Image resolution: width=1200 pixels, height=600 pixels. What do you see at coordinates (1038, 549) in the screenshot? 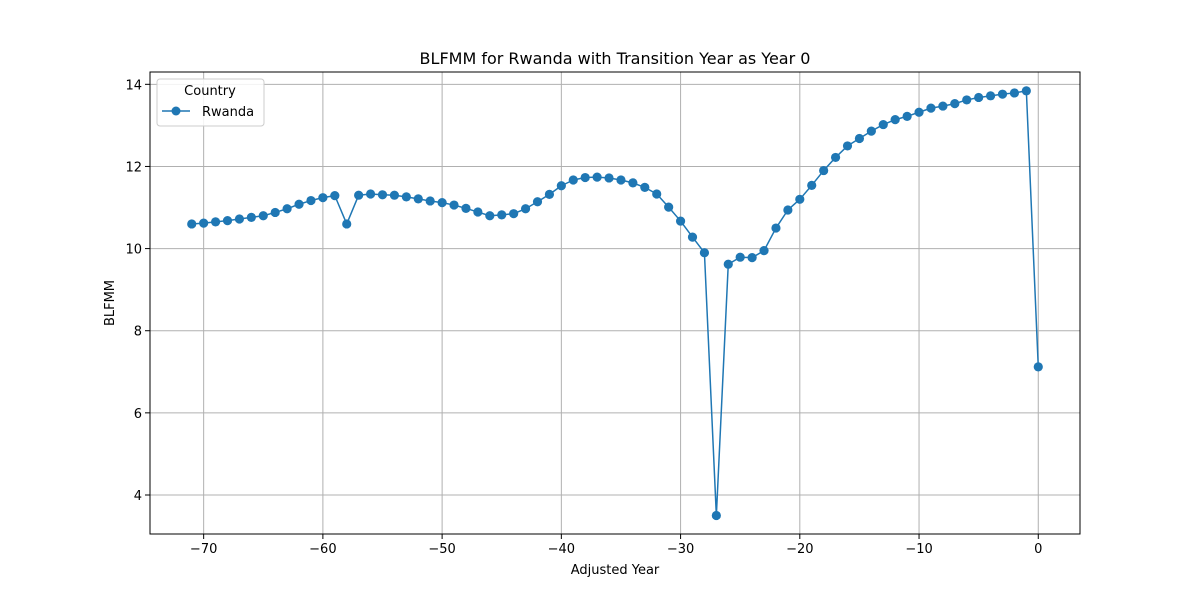
I see `x-tick-label: 0` at bounding box center [1038, 549].